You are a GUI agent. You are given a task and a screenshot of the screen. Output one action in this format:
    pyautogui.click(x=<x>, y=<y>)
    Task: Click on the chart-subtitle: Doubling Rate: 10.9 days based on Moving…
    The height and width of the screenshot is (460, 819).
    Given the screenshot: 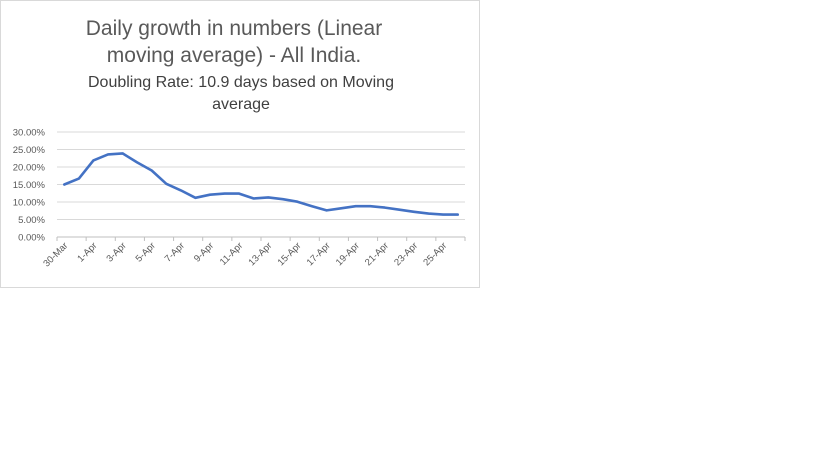 What is the action you would take?
    pyautogui.click(x=241, y=93)
    